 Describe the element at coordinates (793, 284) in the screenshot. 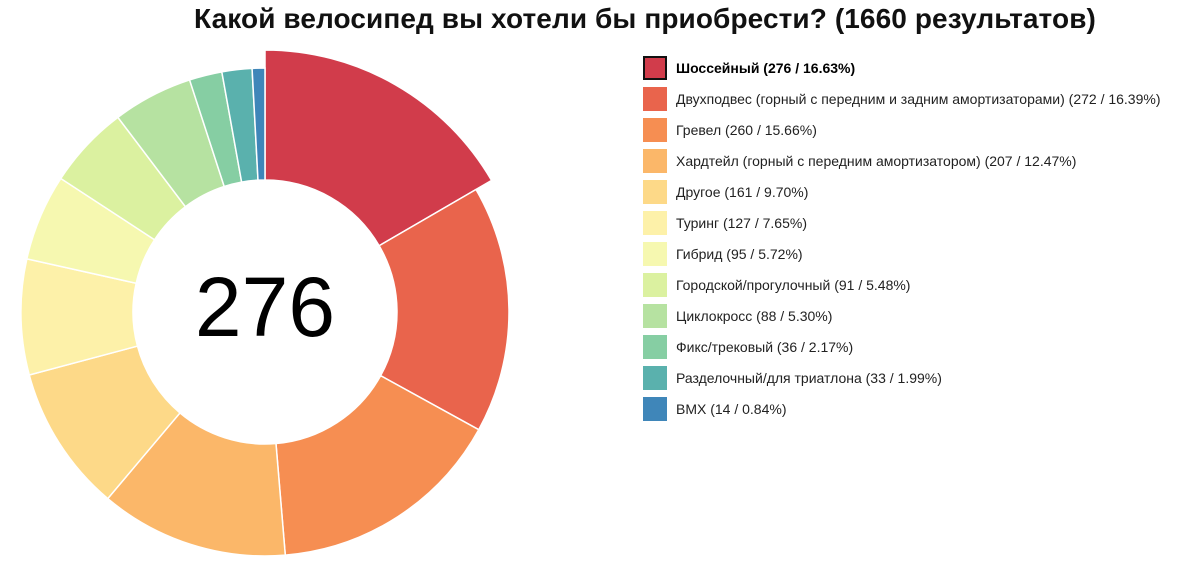

I see `legend-label: Городской/прогулочный (91 / 5.48%)` at that location.